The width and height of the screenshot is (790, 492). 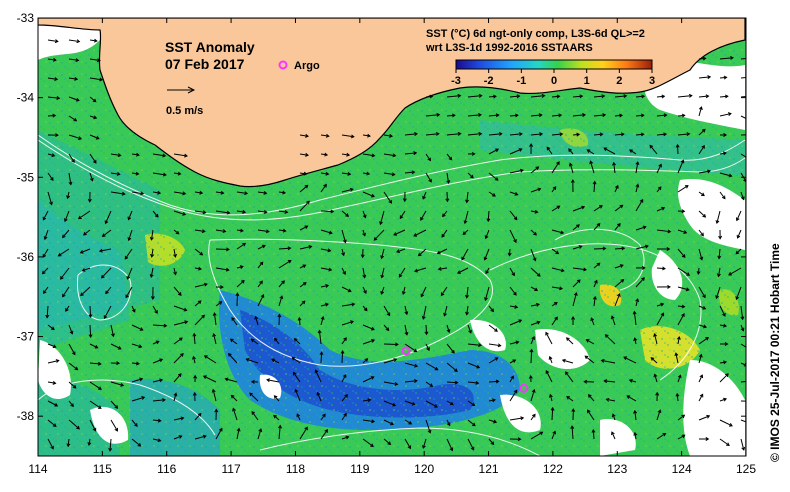 I want to click on colorbar-tick-label: -1, so click(x=521, y=81).